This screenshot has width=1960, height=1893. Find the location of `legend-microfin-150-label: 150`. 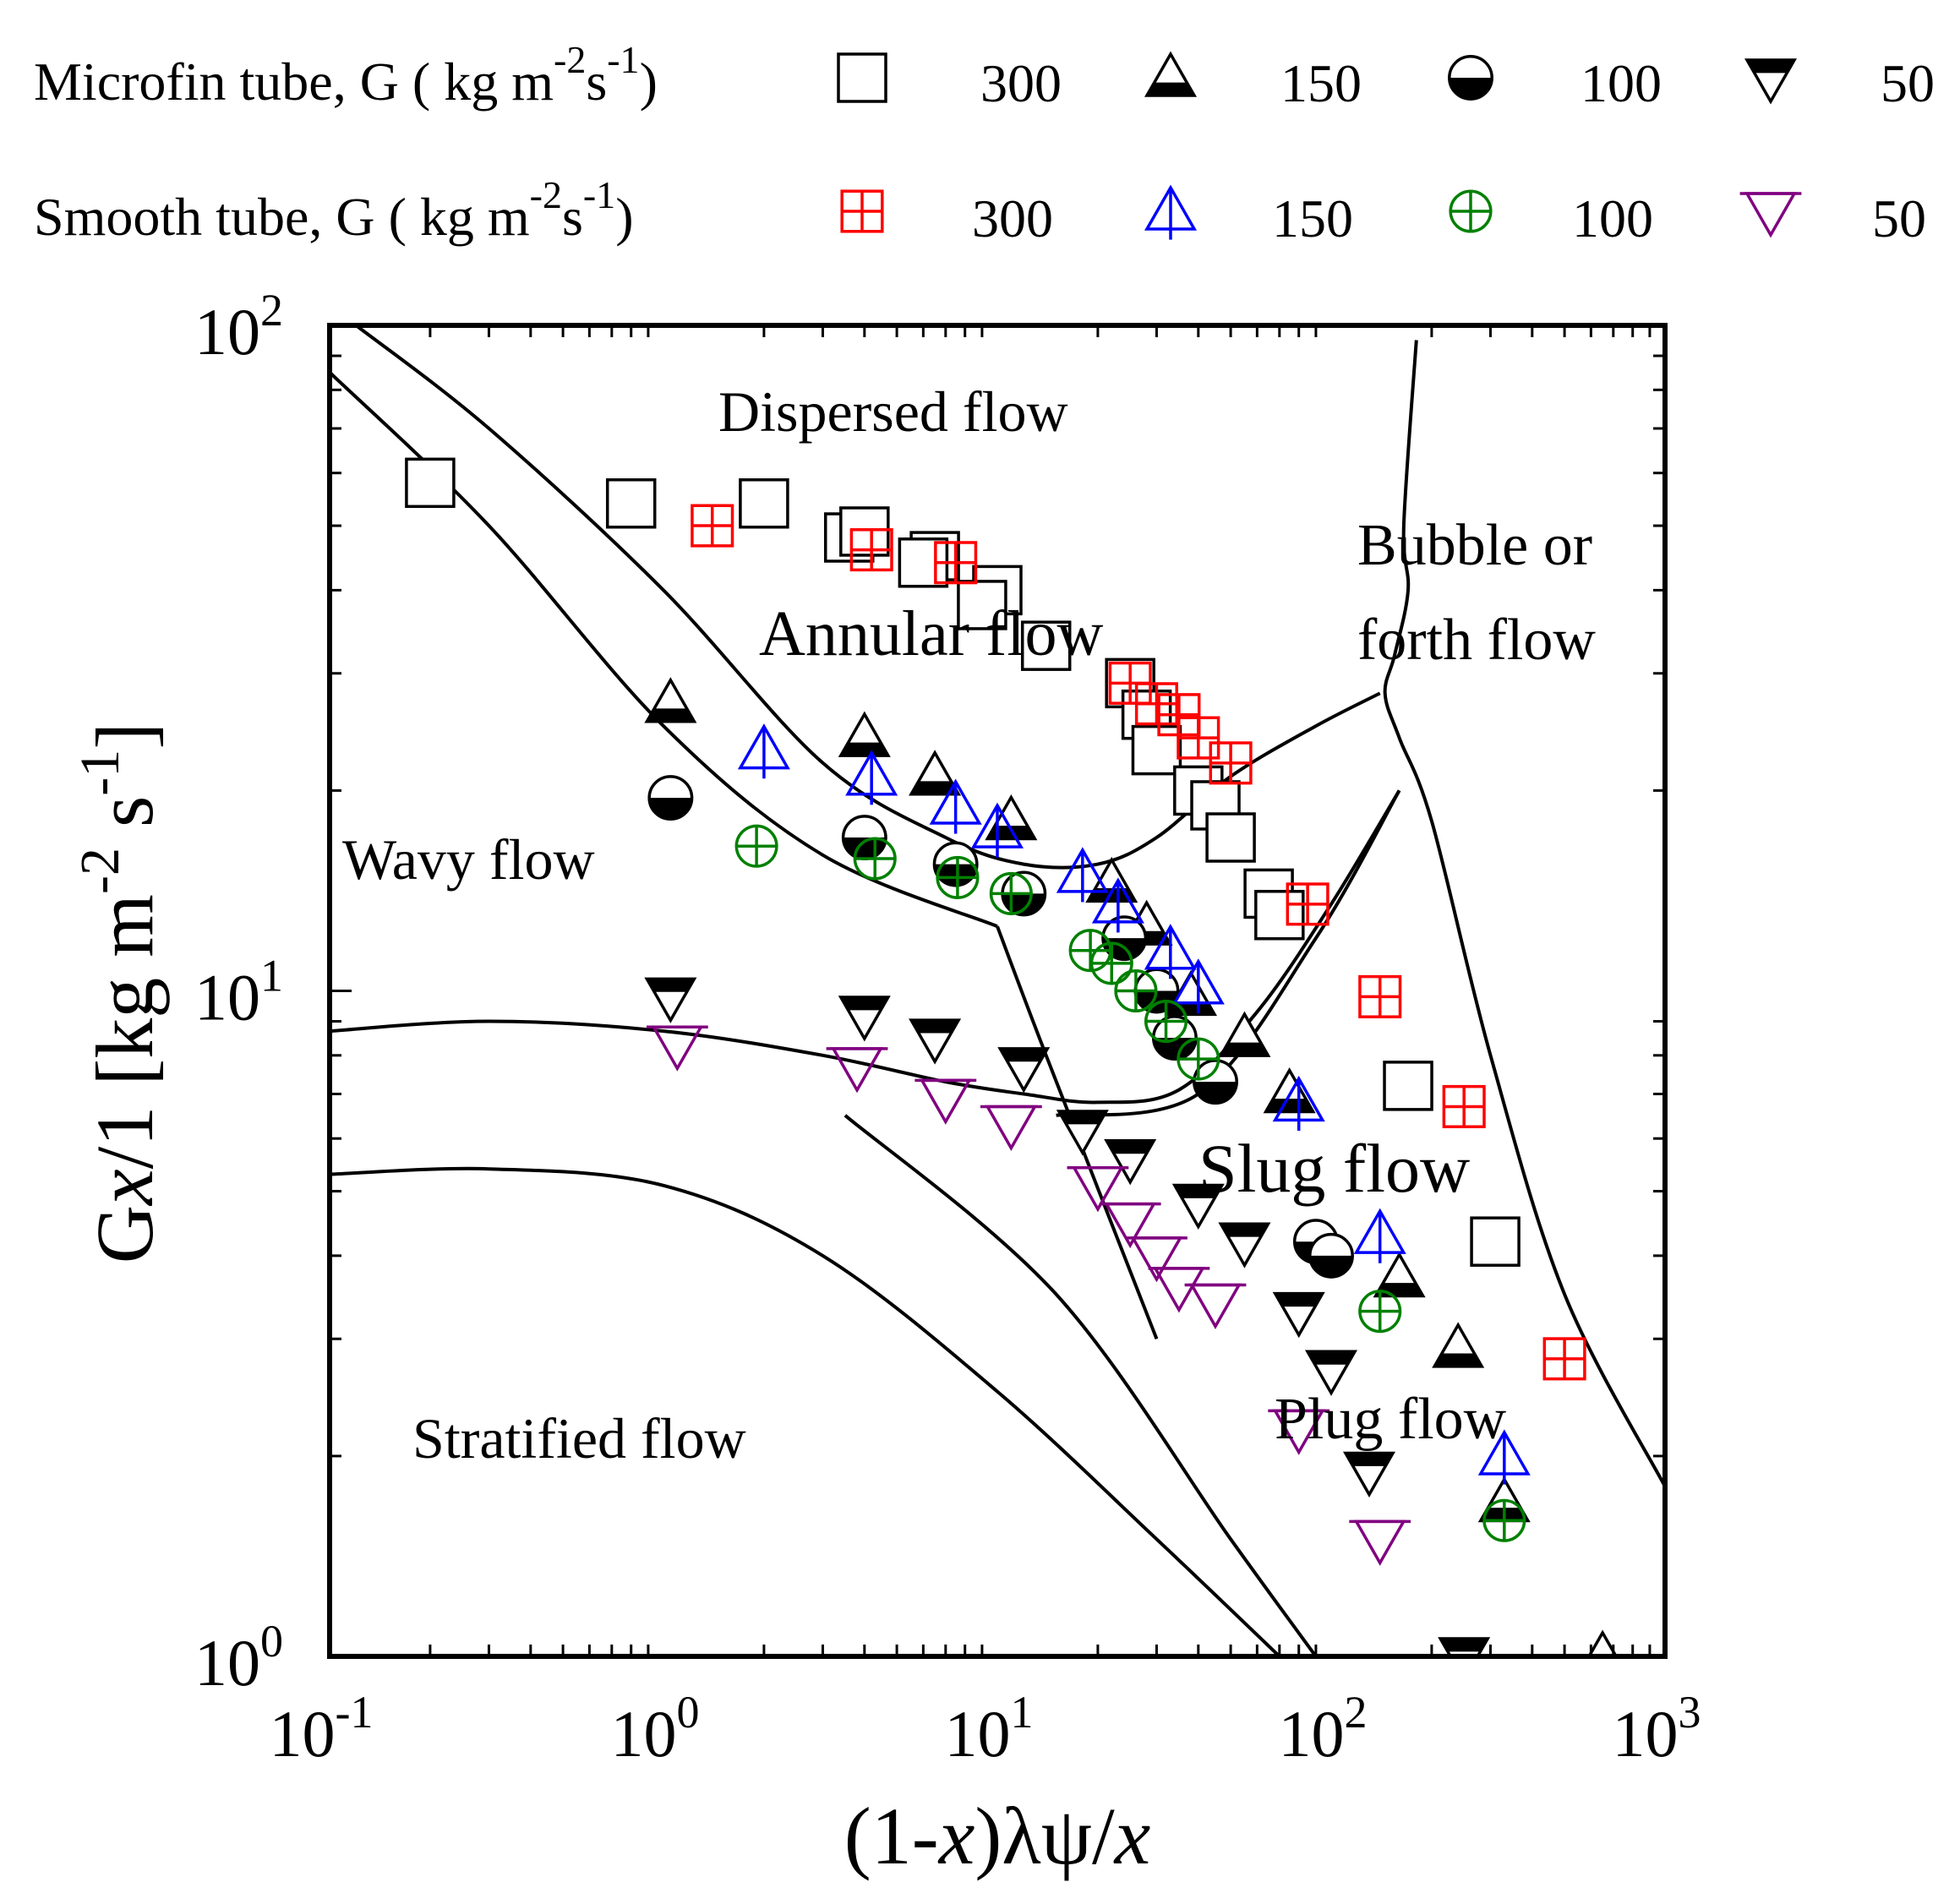

legend-microfin-150-label: 150 is located at coordinates (1321, 83).